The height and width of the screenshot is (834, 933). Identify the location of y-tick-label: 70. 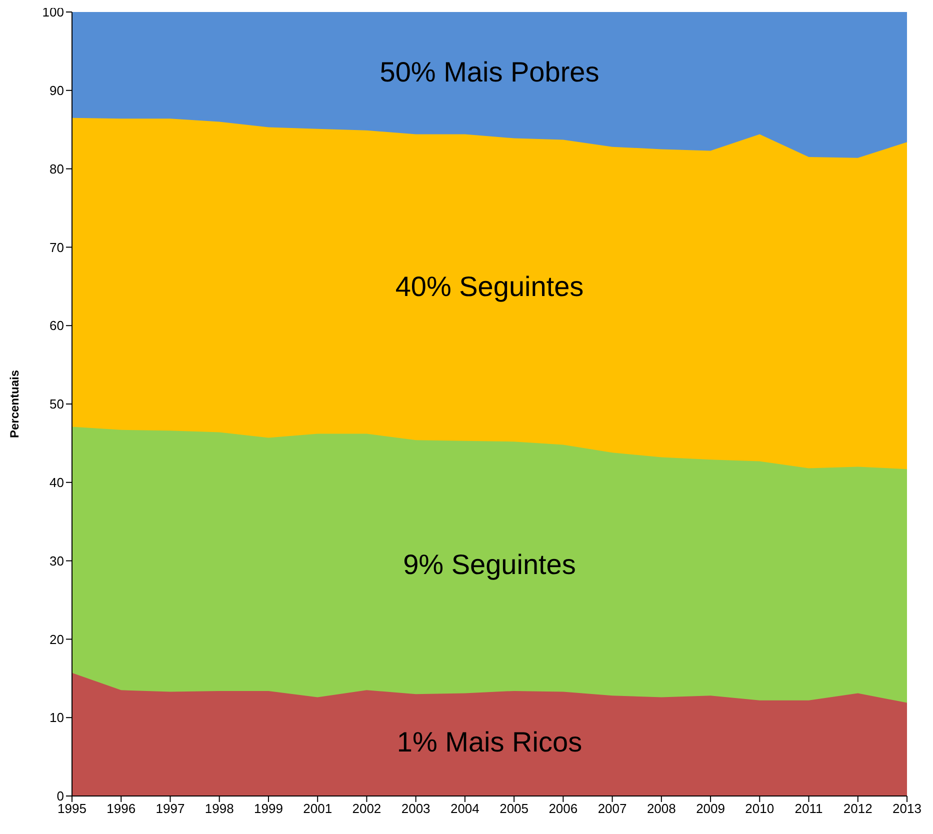
(57, 247).